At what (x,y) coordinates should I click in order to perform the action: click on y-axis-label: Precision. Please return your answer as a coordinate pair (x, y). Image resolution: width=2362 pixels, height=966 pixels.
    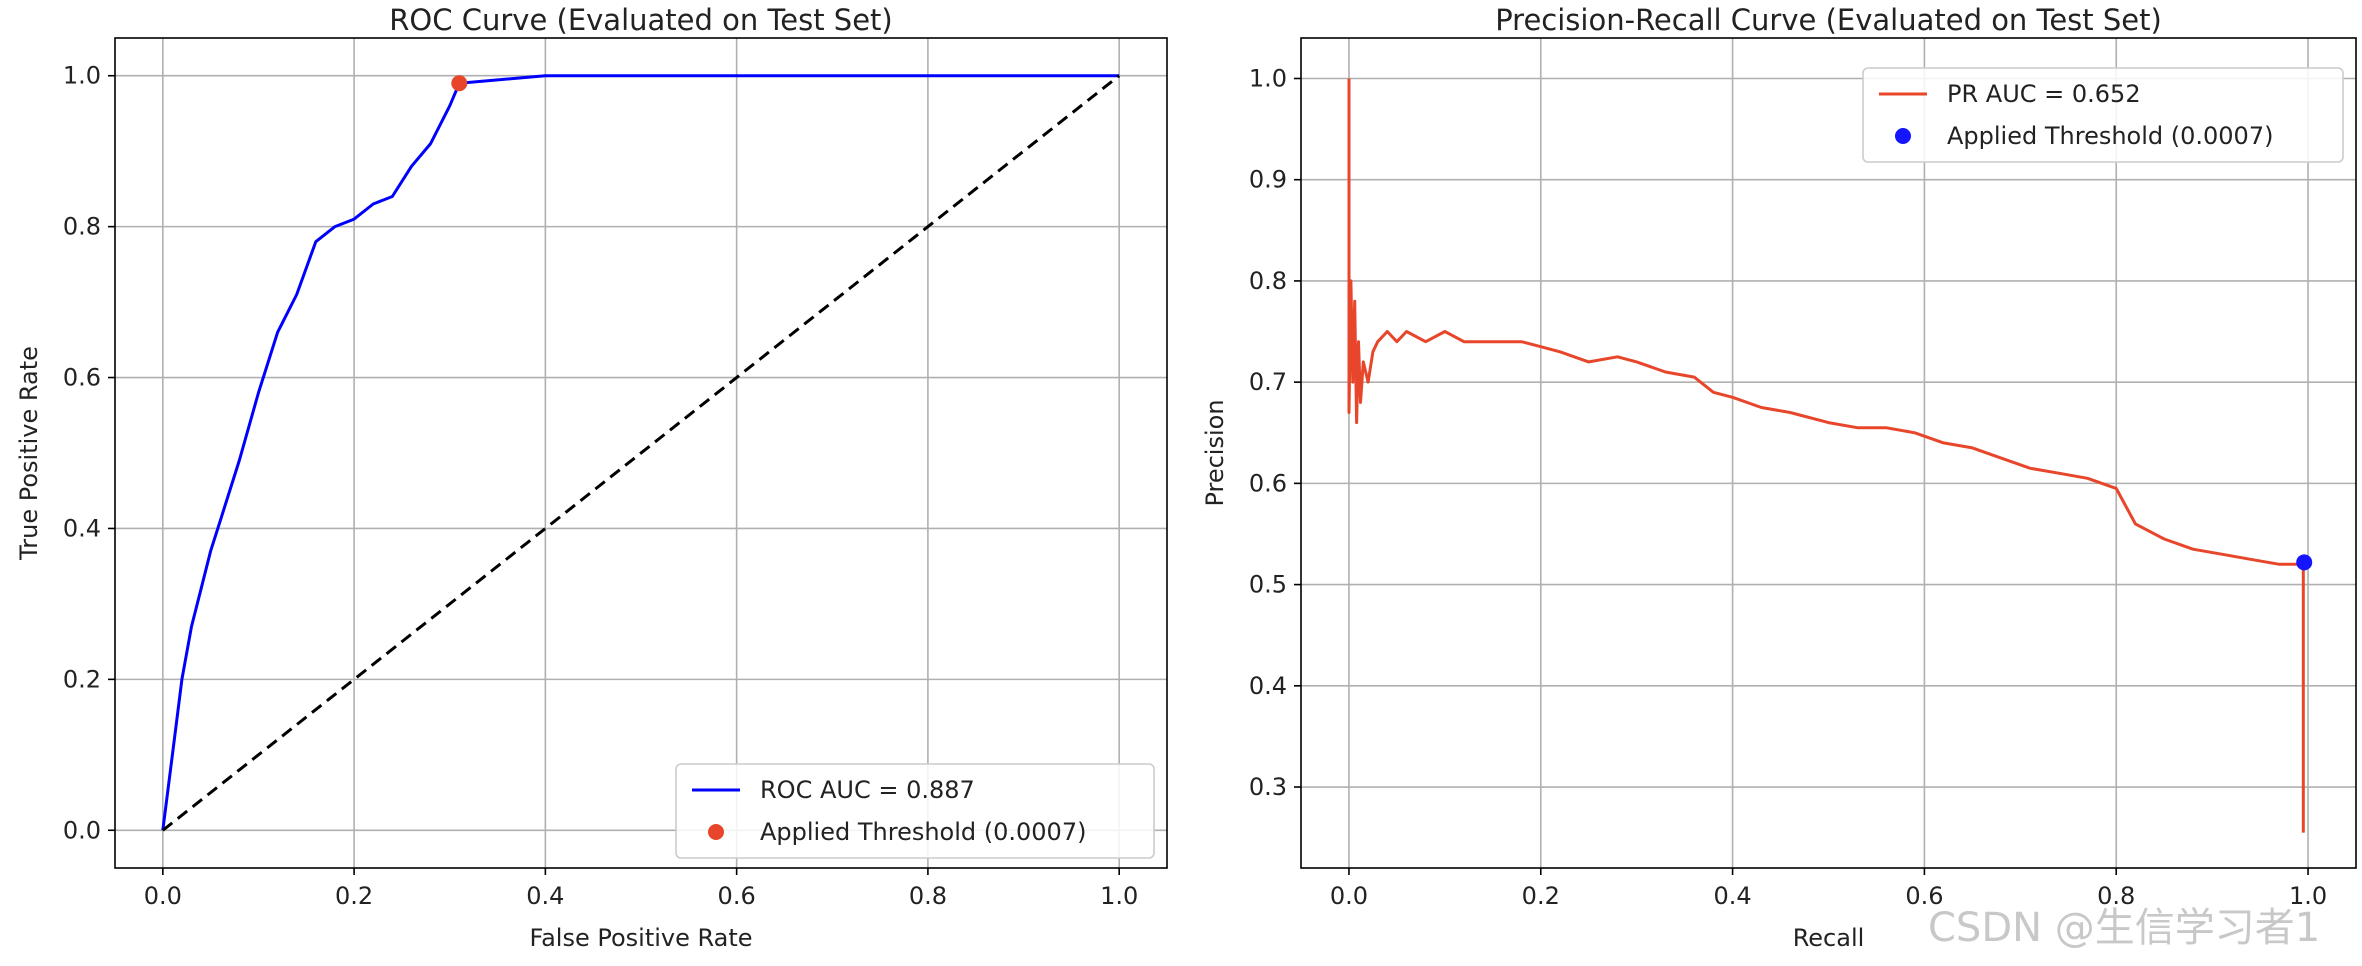
    Looking at the image, I should click on (1215, 452).